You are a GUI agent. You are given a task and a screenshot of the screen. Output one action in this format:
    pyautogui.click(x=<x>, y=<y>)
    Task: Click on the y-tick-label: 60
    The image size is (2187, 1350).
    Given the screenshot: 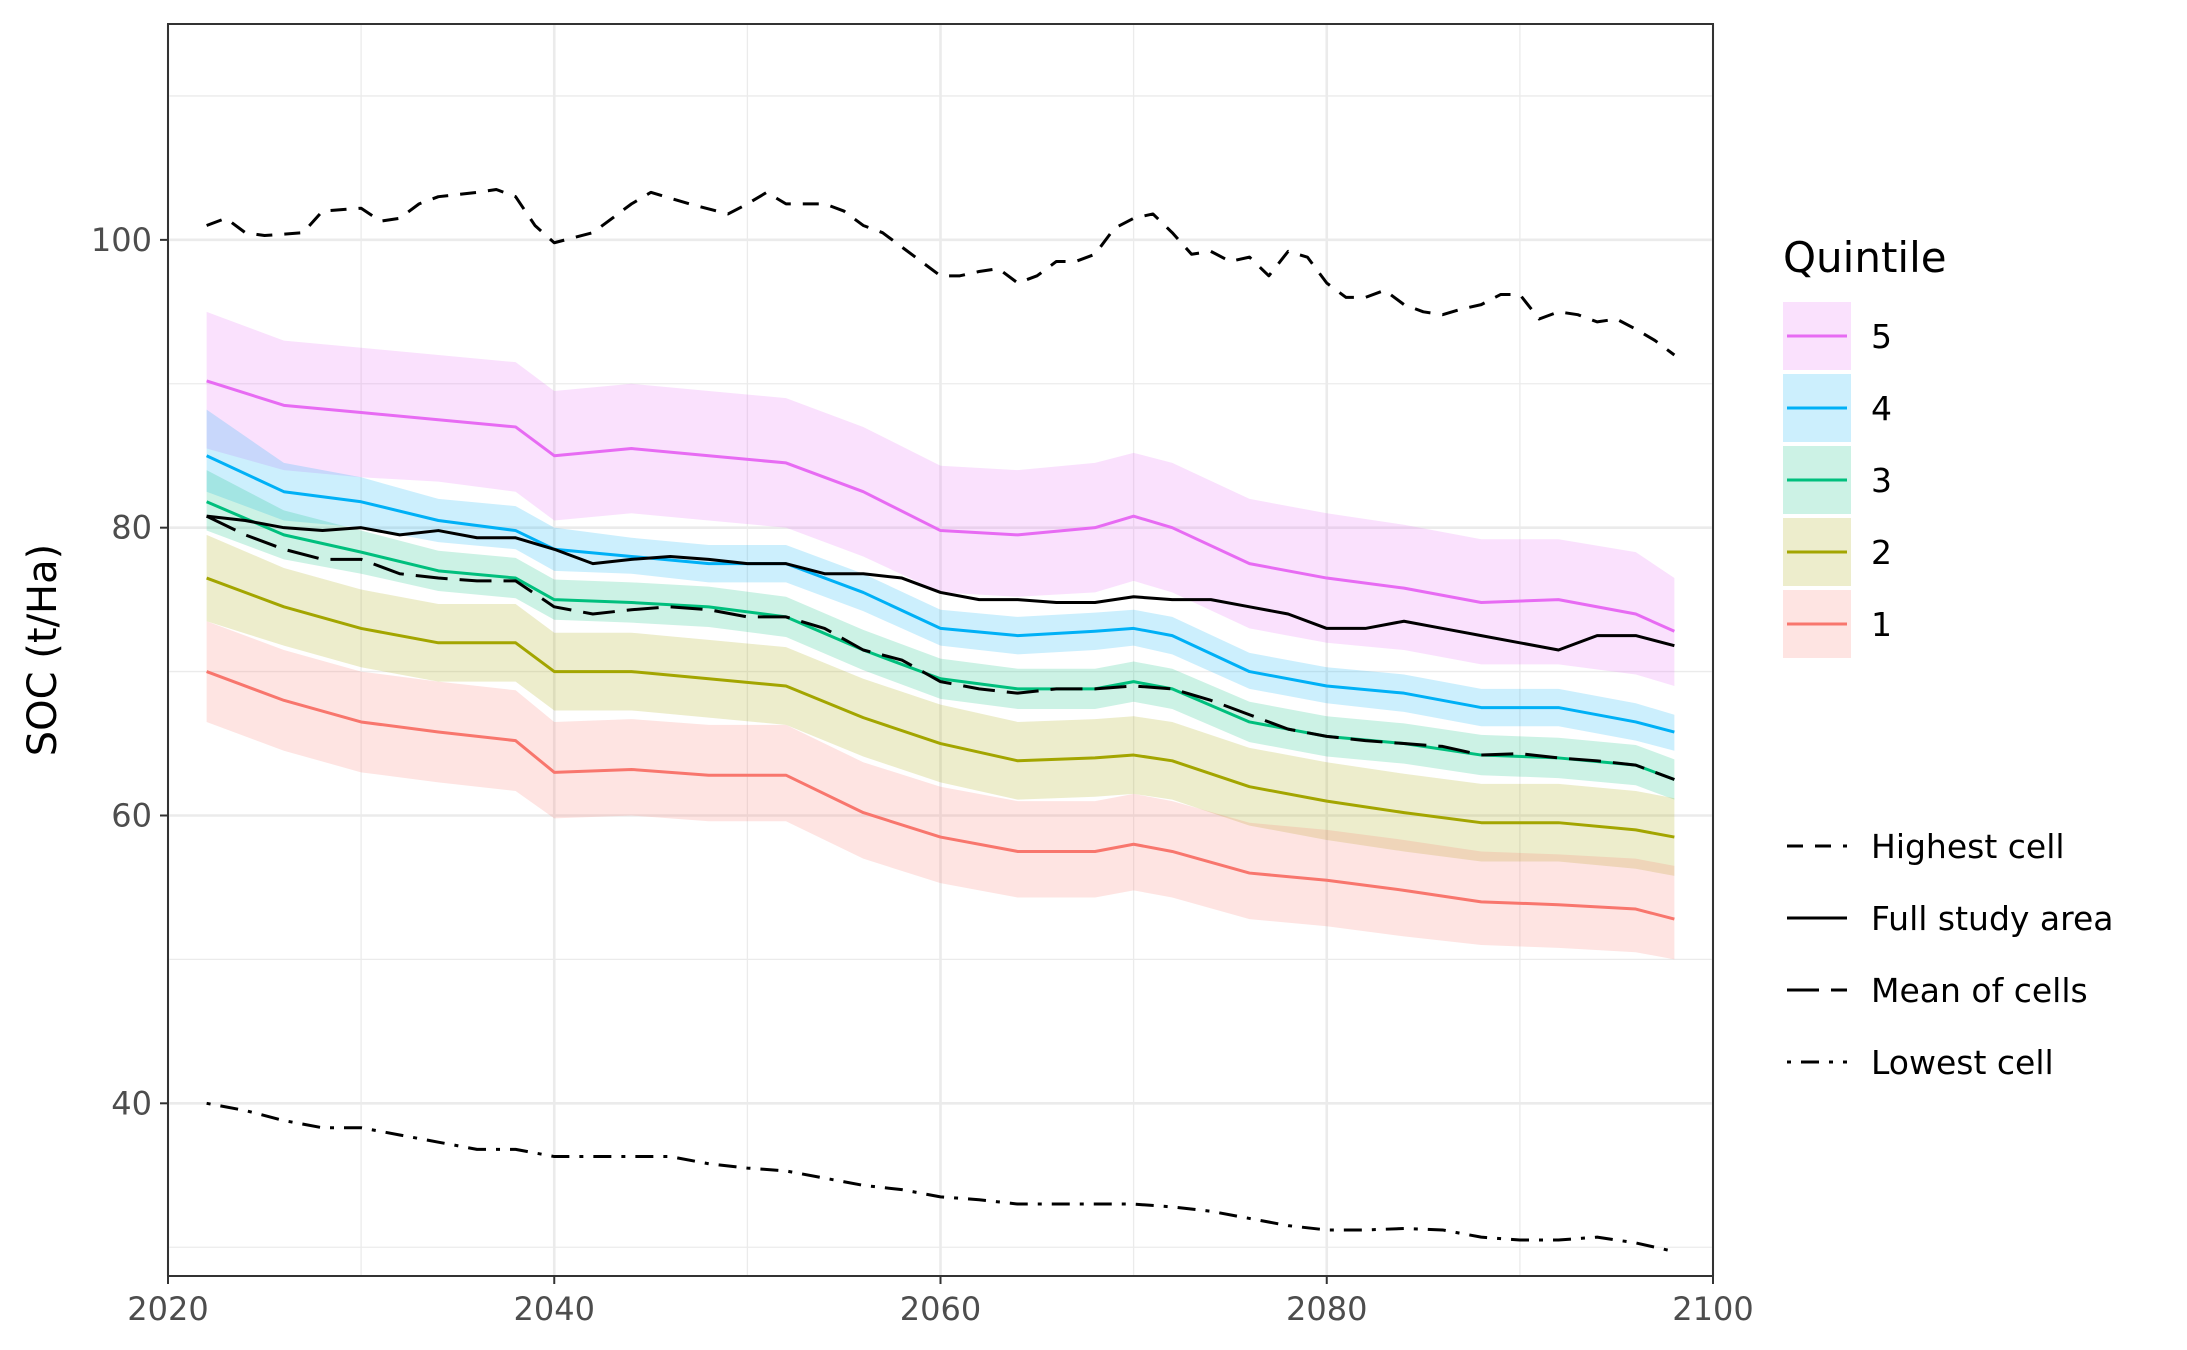 What is the action you would take?
    pyautogui.click(x=131, y=815)
    